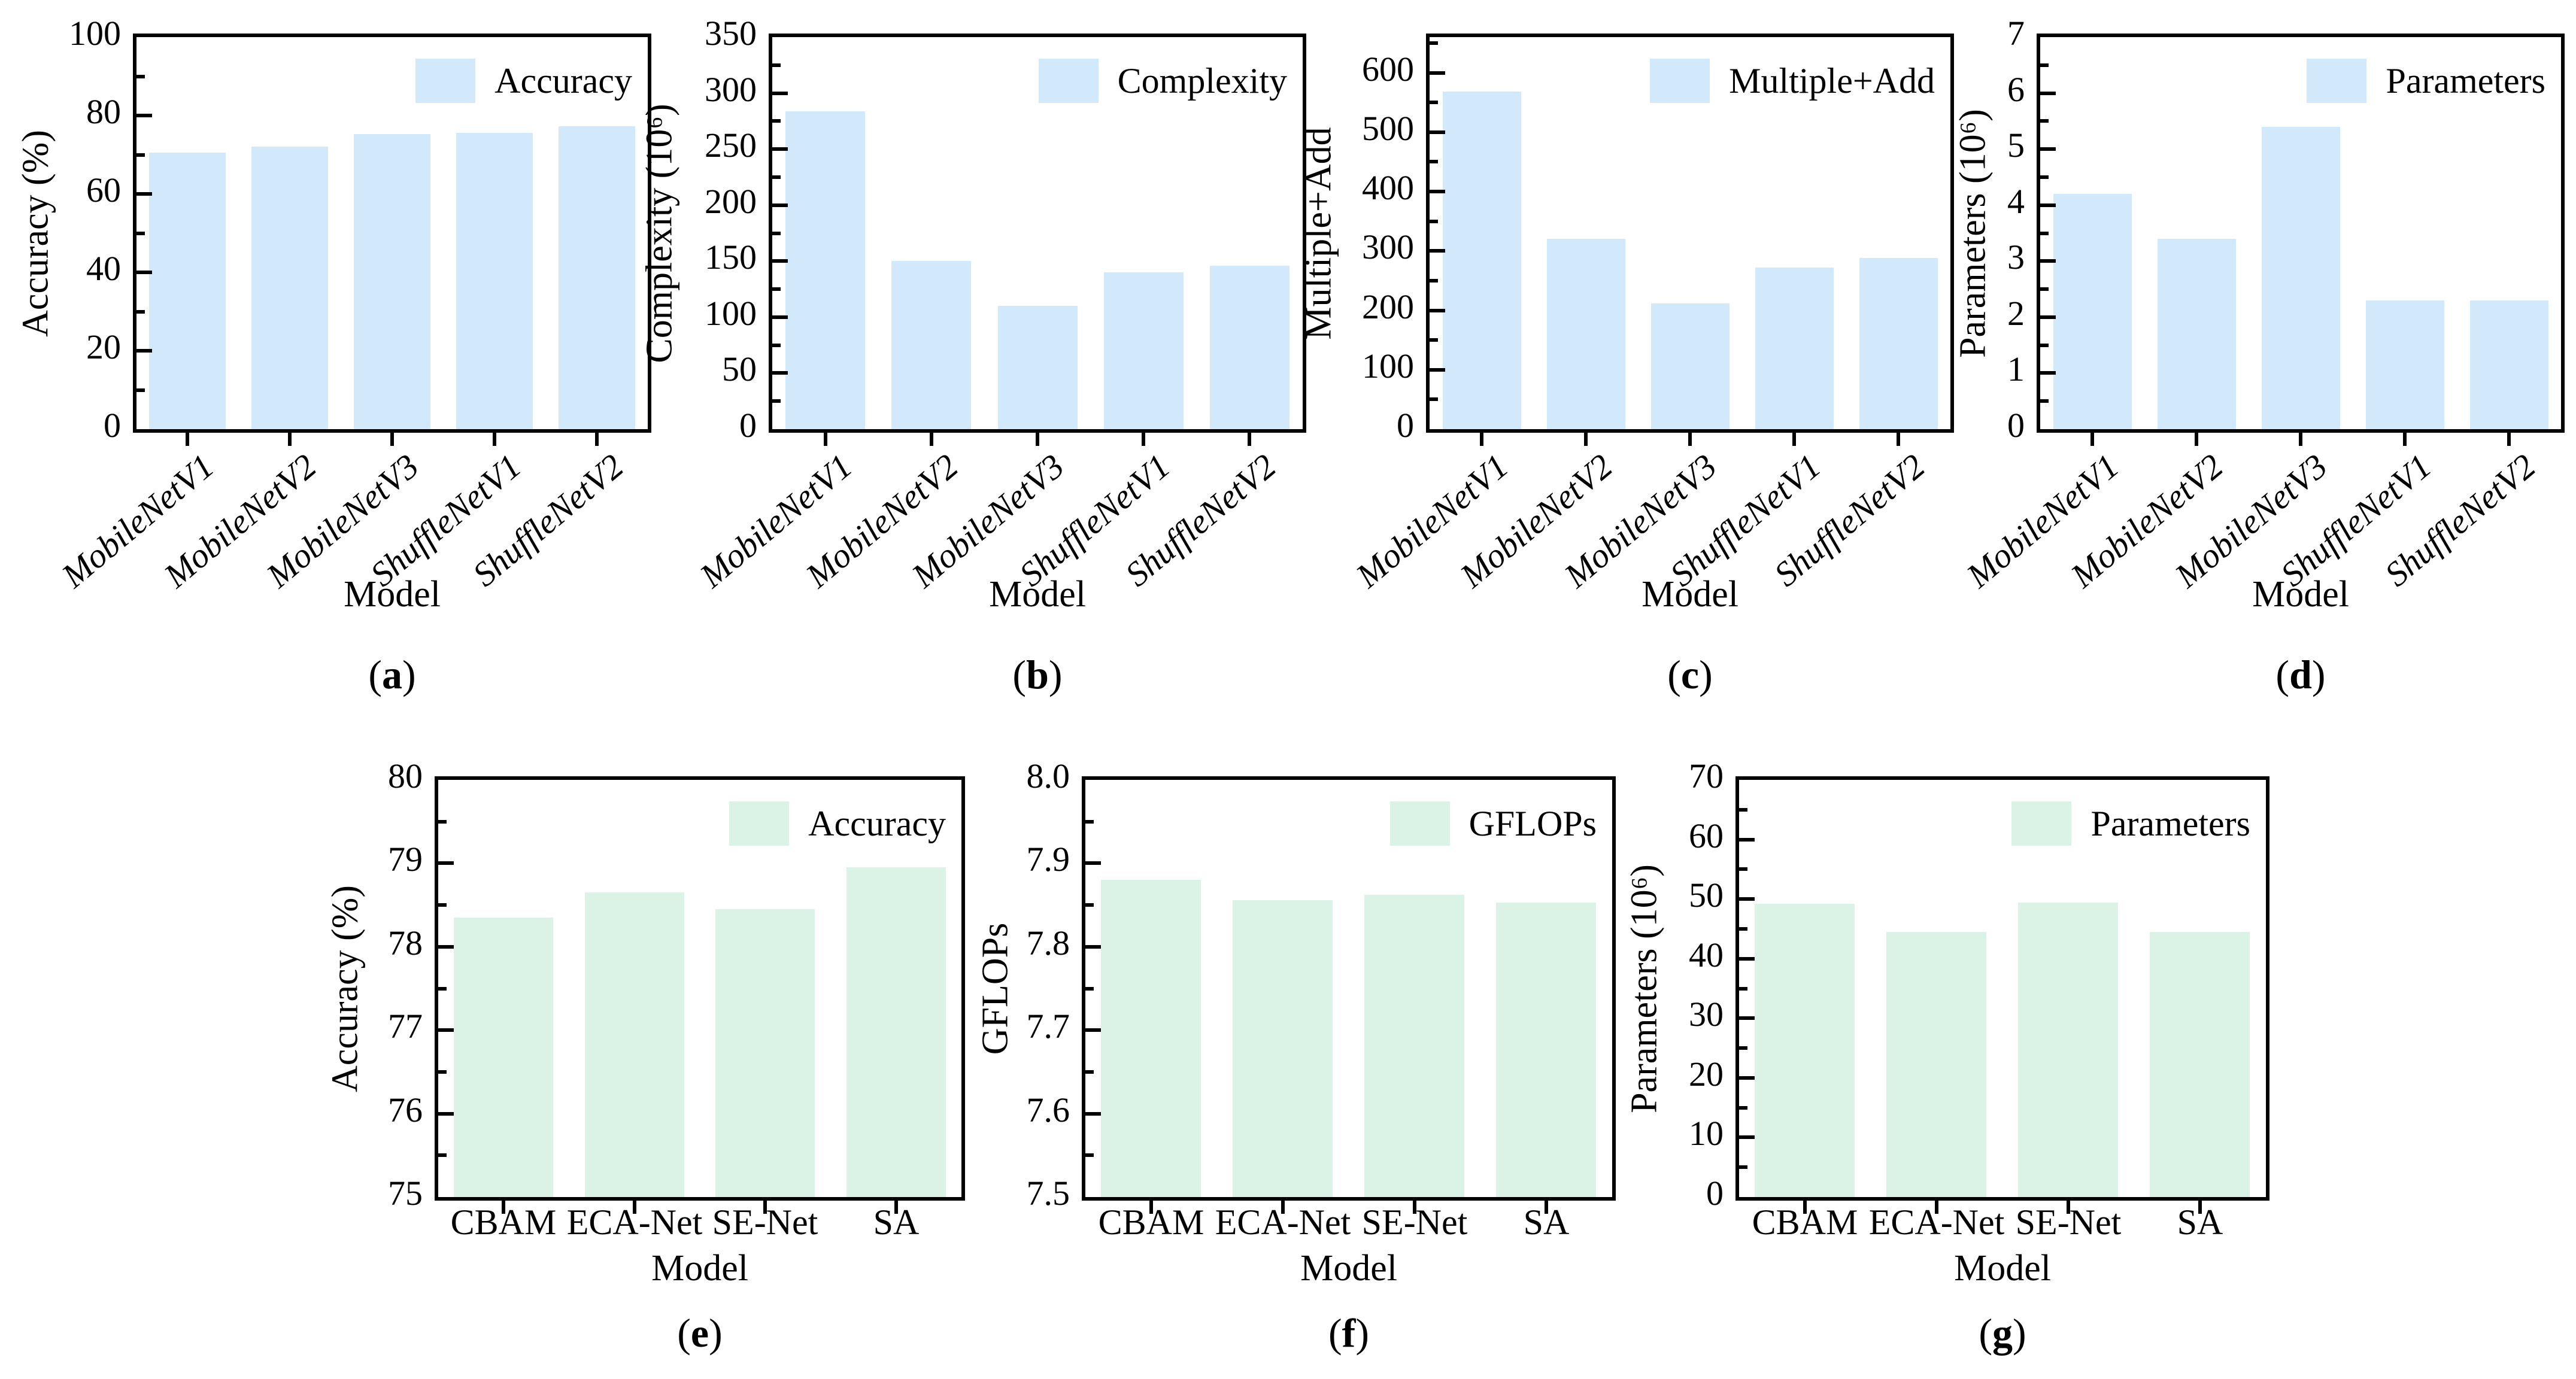 The image size is (2576, 1379). I want to click on bar-shufflenetv1, so click(1794, 348).